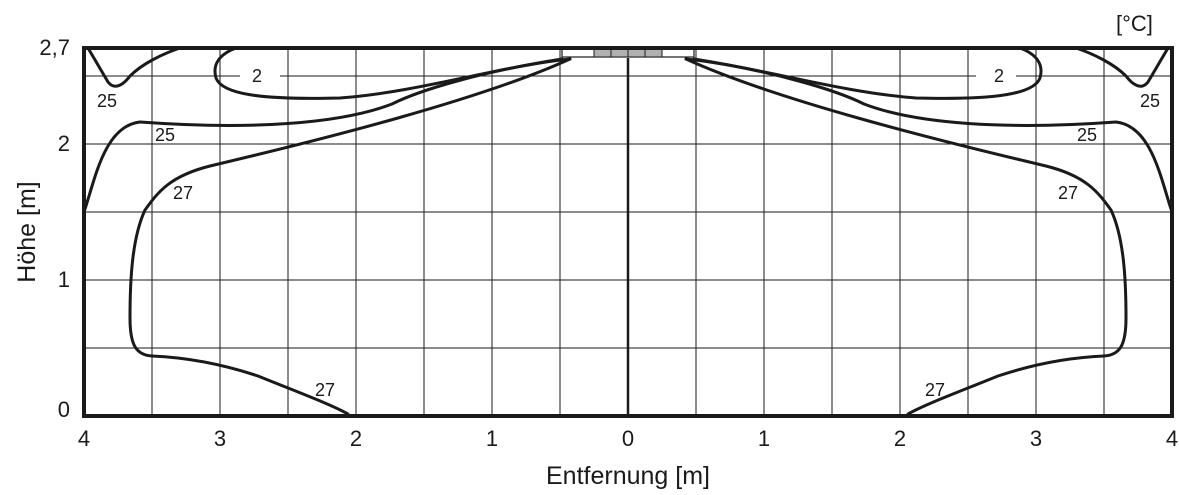  I want to click on y-tick-label: 1, so click(64, 279).